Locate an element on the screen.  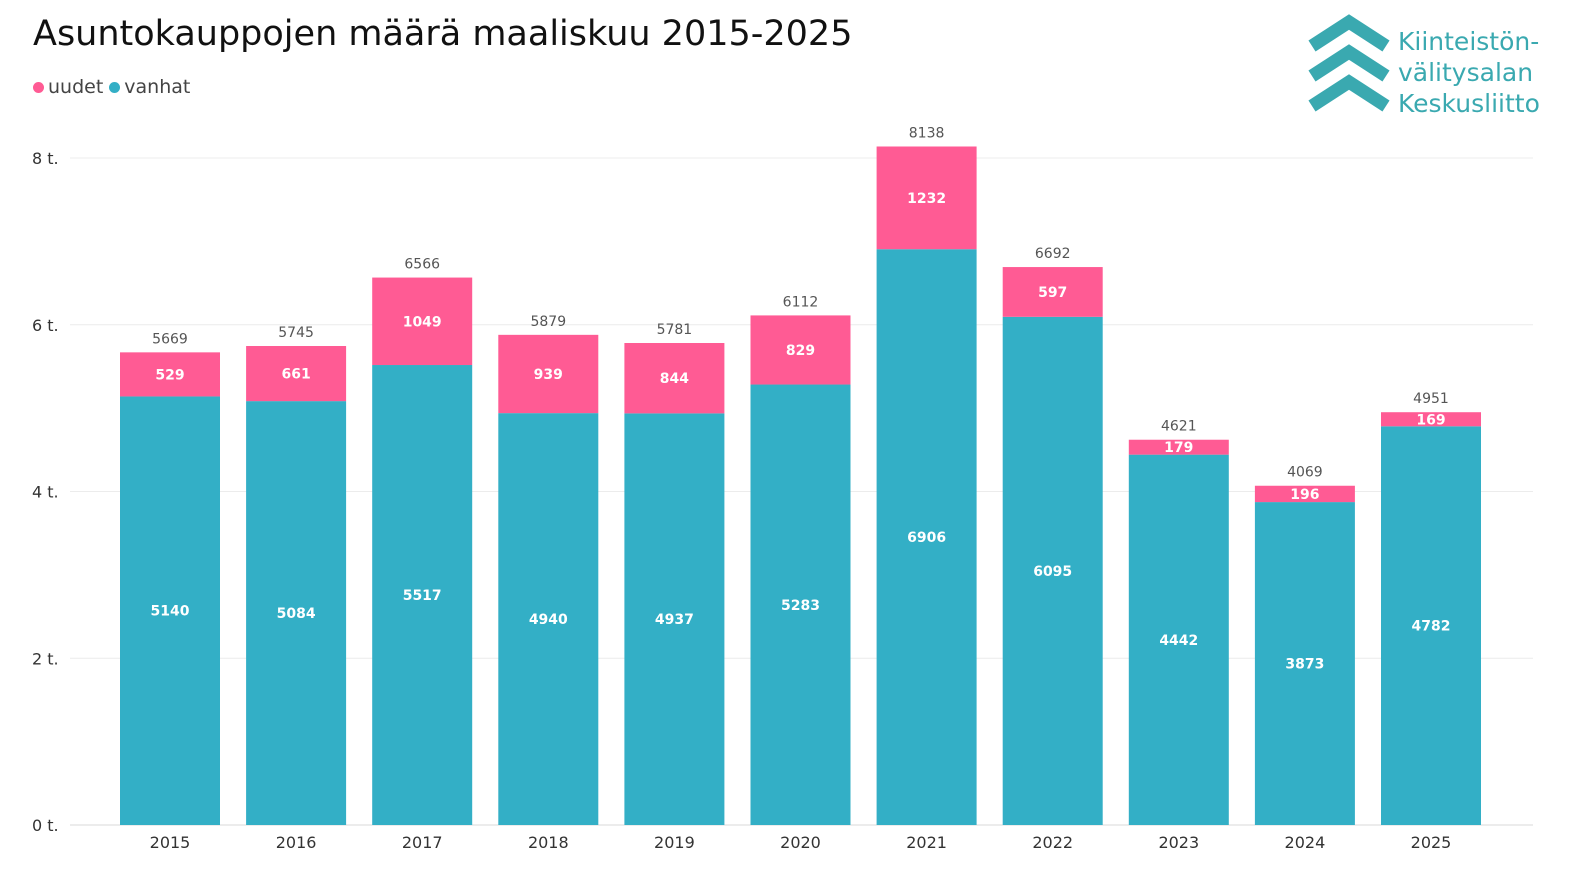
data-label-uudet: 661 is located at coordinates (295, 375).